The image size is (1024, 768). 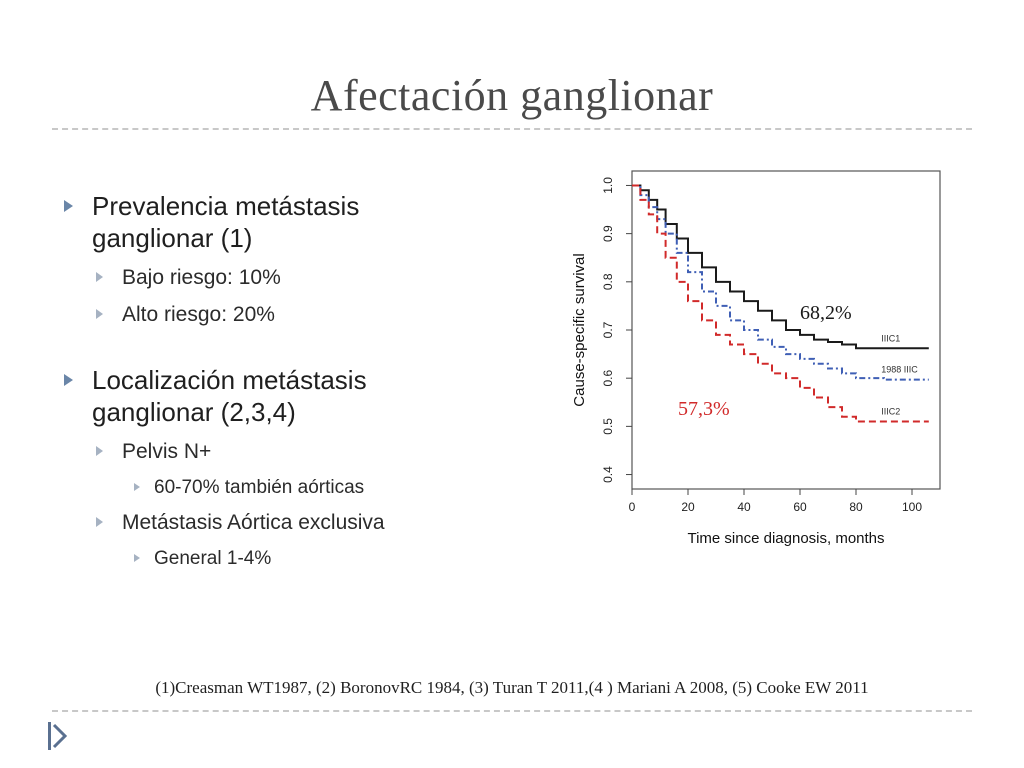 What do you see at coordinates (58, 736) in the screenshot?
I see `corner-chevron-icon` at bounding box center [58, 736].